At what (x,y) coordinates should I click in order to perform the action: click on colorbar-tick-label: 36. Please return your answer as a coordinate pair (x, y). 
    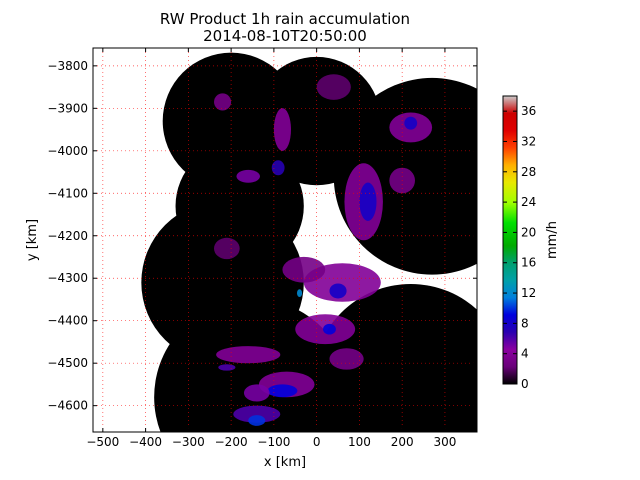
    Looking at the image, I should click on (528, 111).